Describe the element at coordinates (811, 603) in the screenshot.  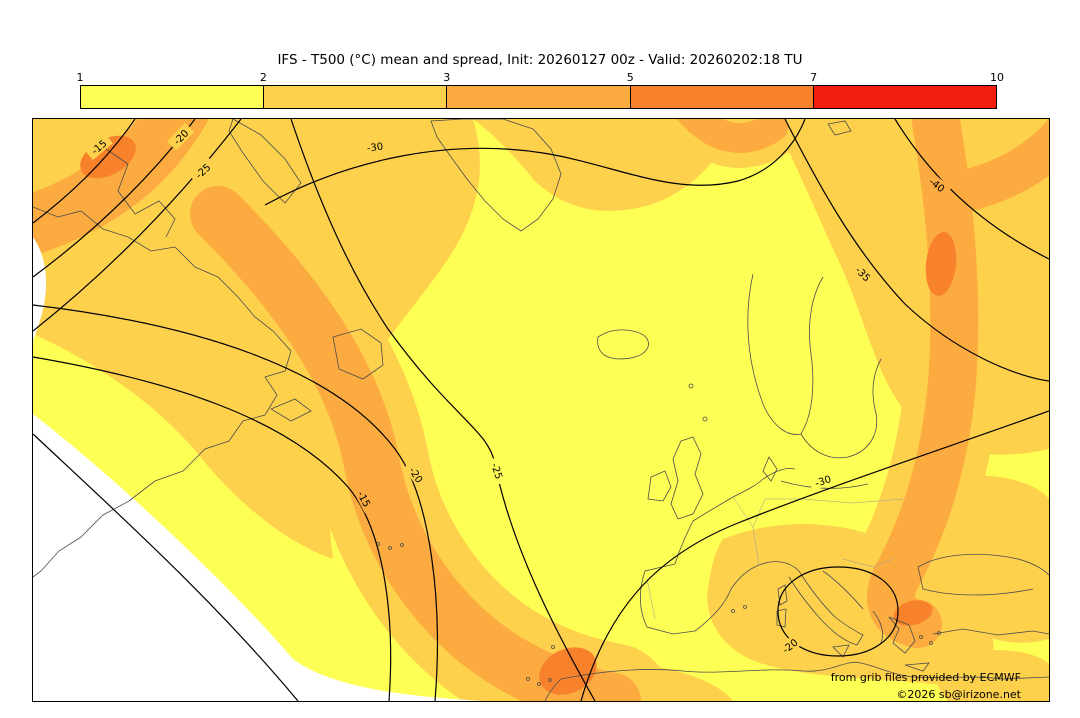
I see `coastline-italy` at that location.